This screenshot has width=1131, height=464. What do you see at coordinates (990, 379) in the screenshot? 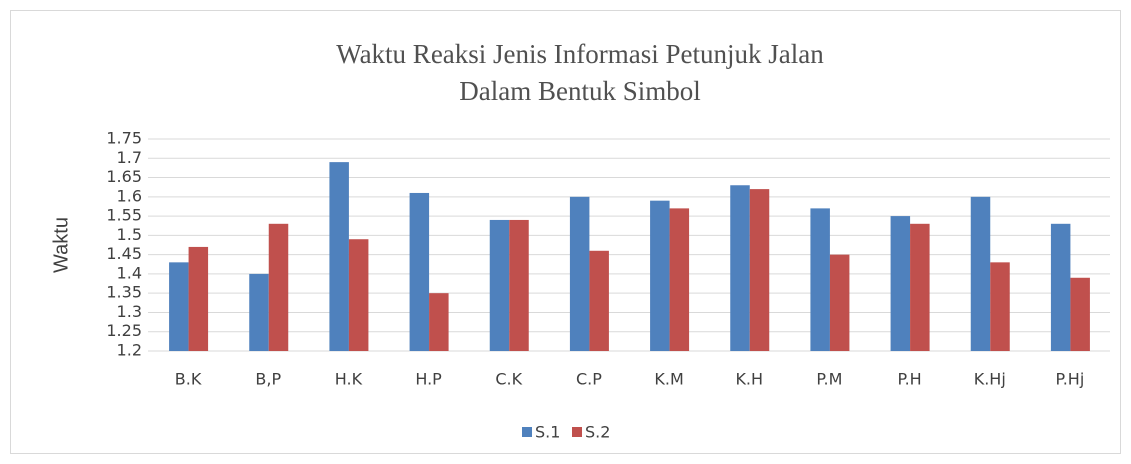
I see `x-tick-label: K.Hj` at bounding box center [990, 379].